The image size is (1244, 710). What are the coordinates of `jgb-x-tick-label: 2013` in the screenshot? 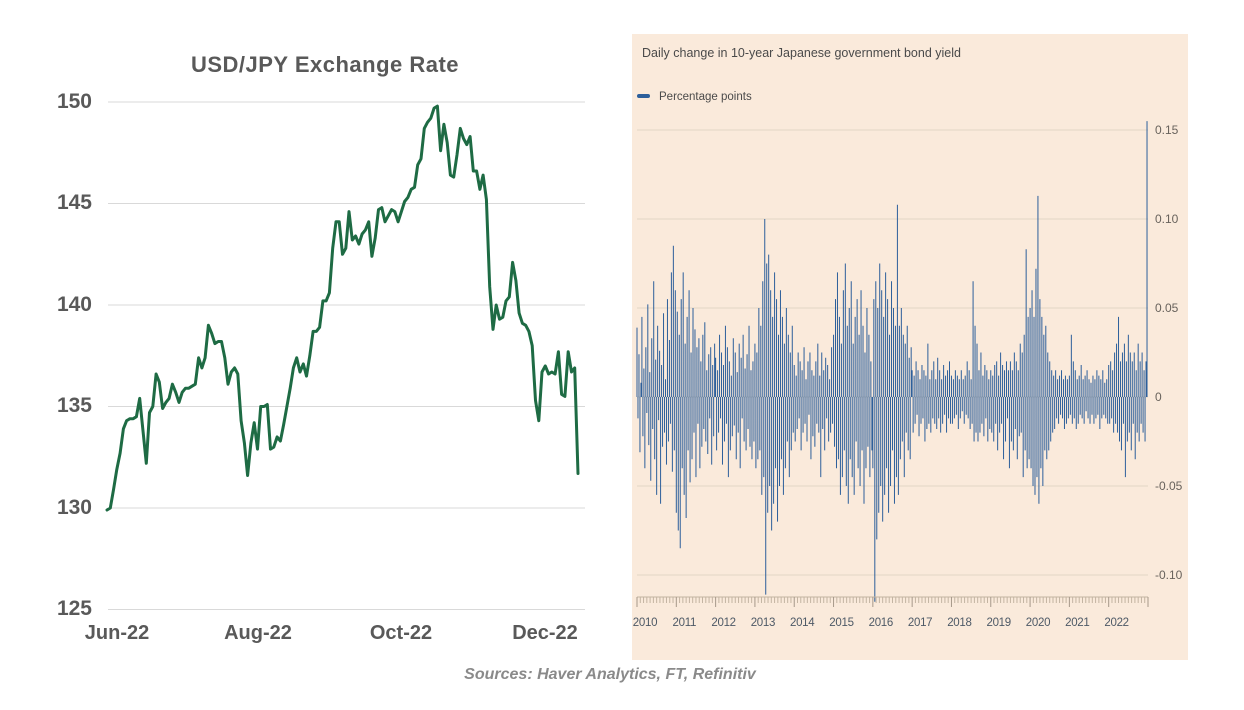 It's located at (763, 623).